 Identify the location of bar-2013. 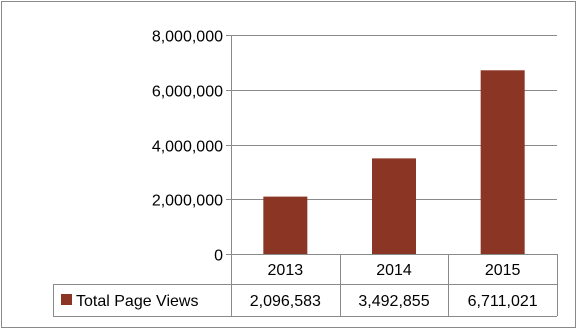
(285, 225).